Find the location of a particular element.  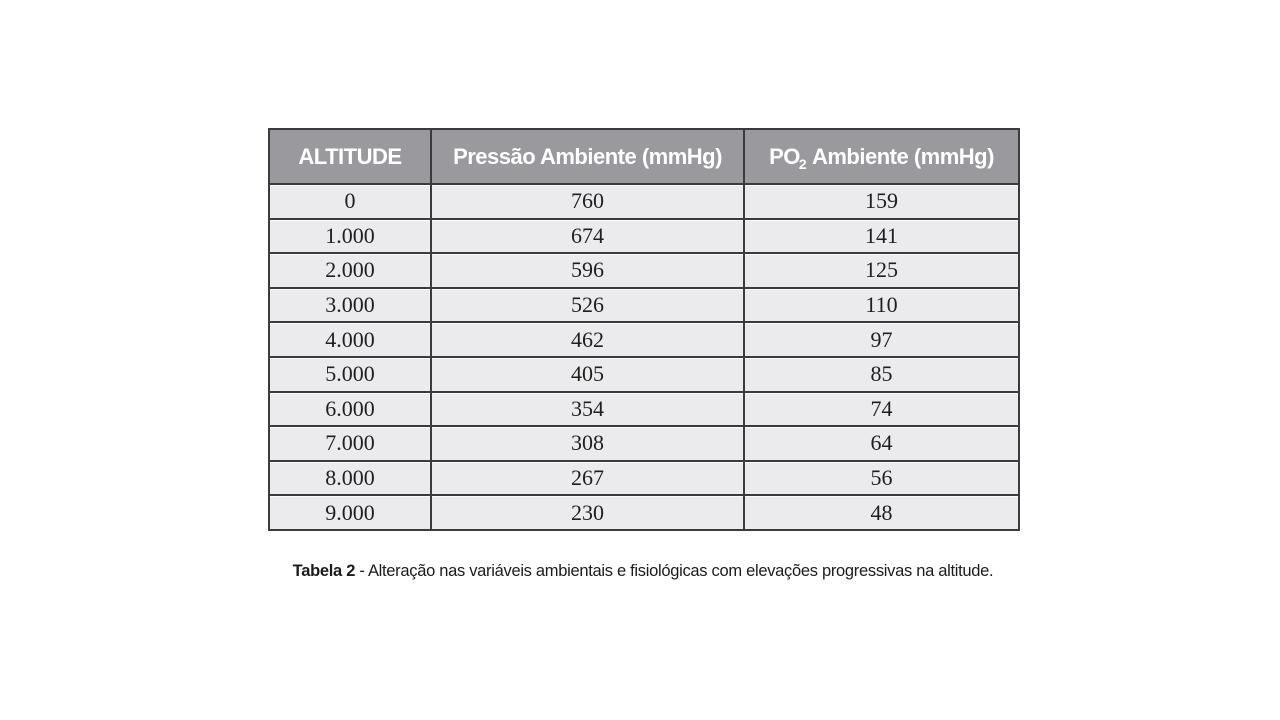

cell-po2: 85 is located at coordinates (881, 374).